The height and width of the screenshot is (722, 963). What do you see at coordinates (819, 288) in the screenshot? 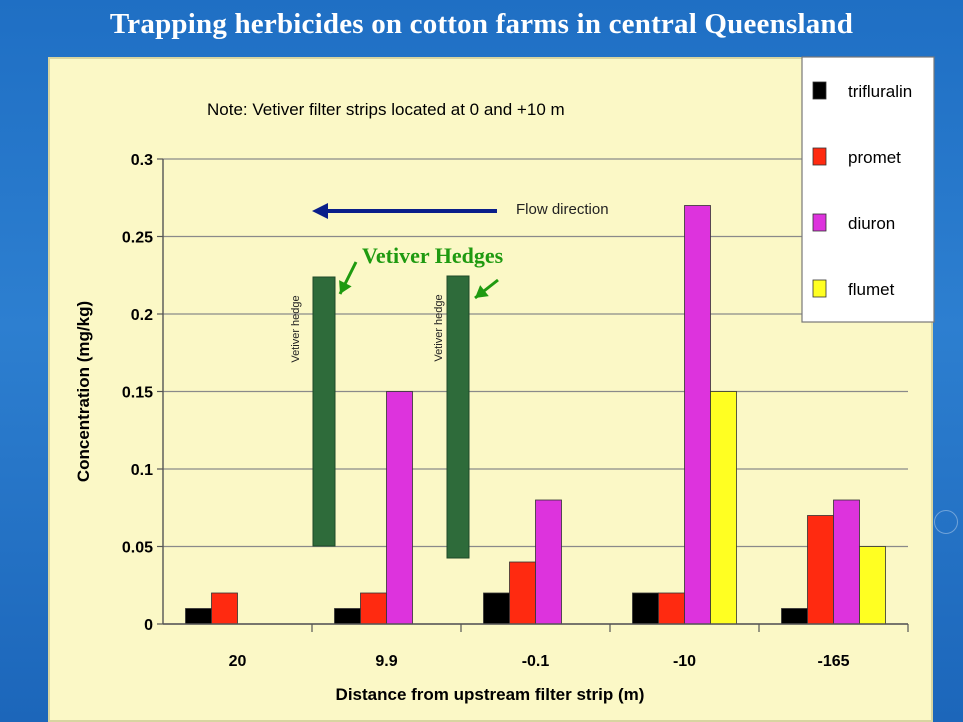
I see `legend-swatch-flumet` at bounding box center [819, 288].